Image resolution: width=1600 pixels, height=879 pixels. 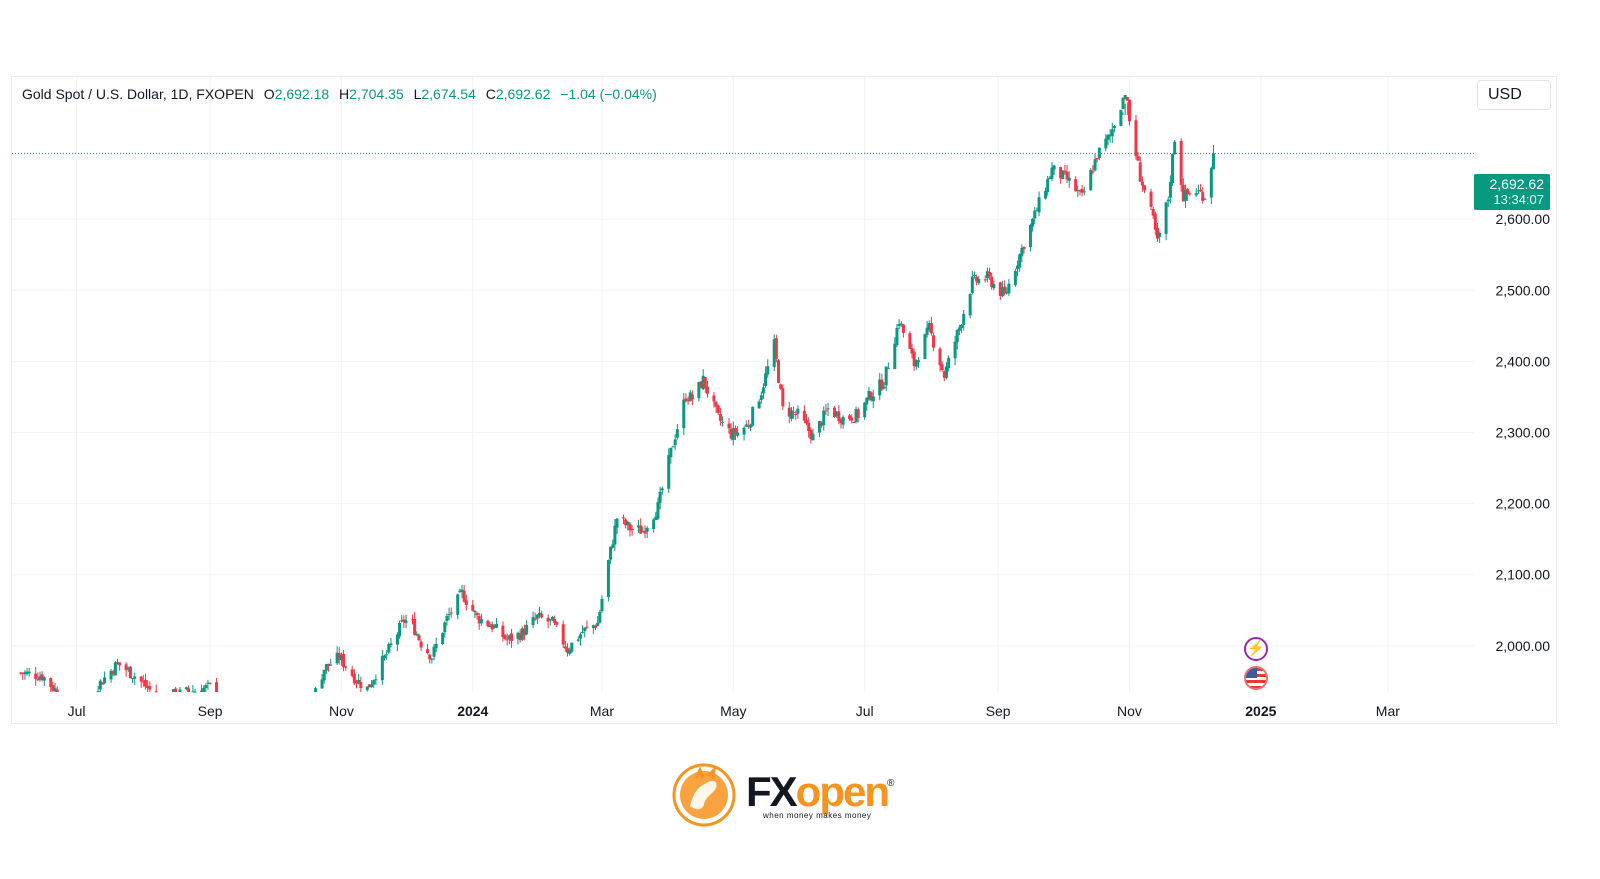 I want to click on x-tick-label: Nov, so click(x=341, y=711).